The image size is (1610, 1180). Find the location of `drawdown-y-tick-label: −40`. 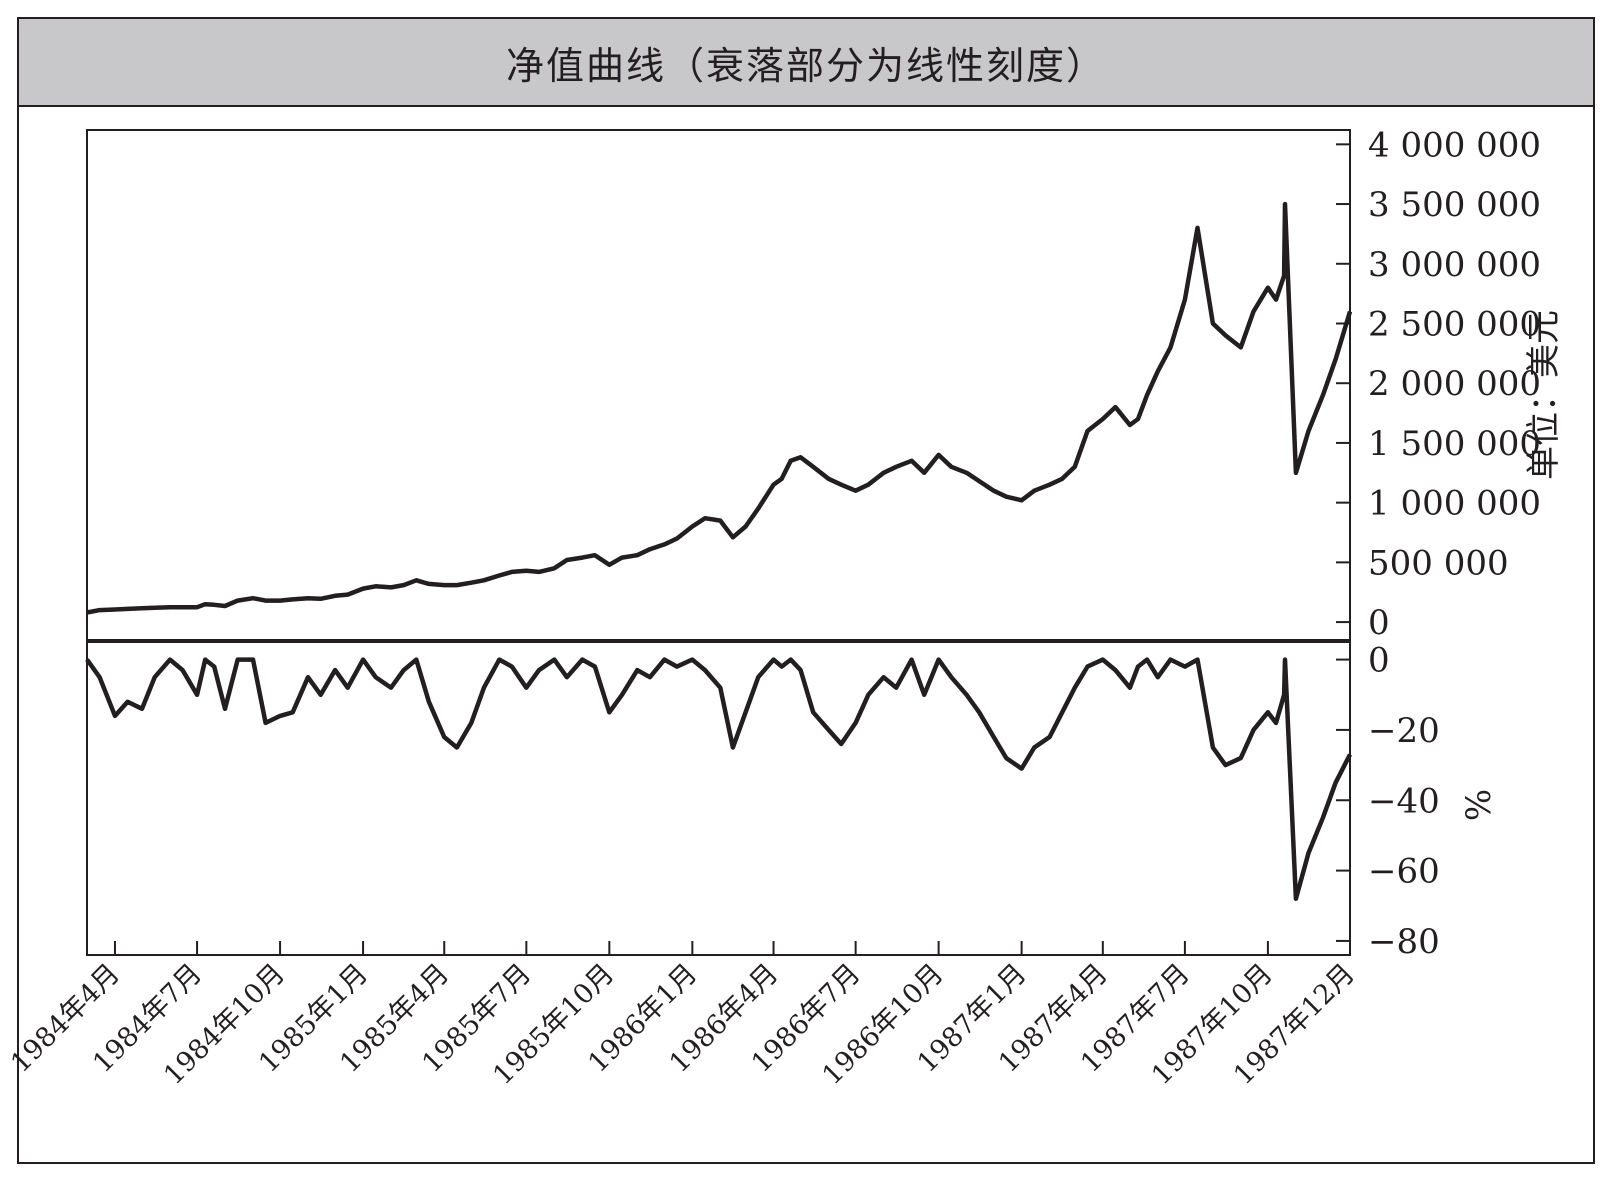

drawdown-y-tick-label: −40 is located at coordinates (1404, 801).